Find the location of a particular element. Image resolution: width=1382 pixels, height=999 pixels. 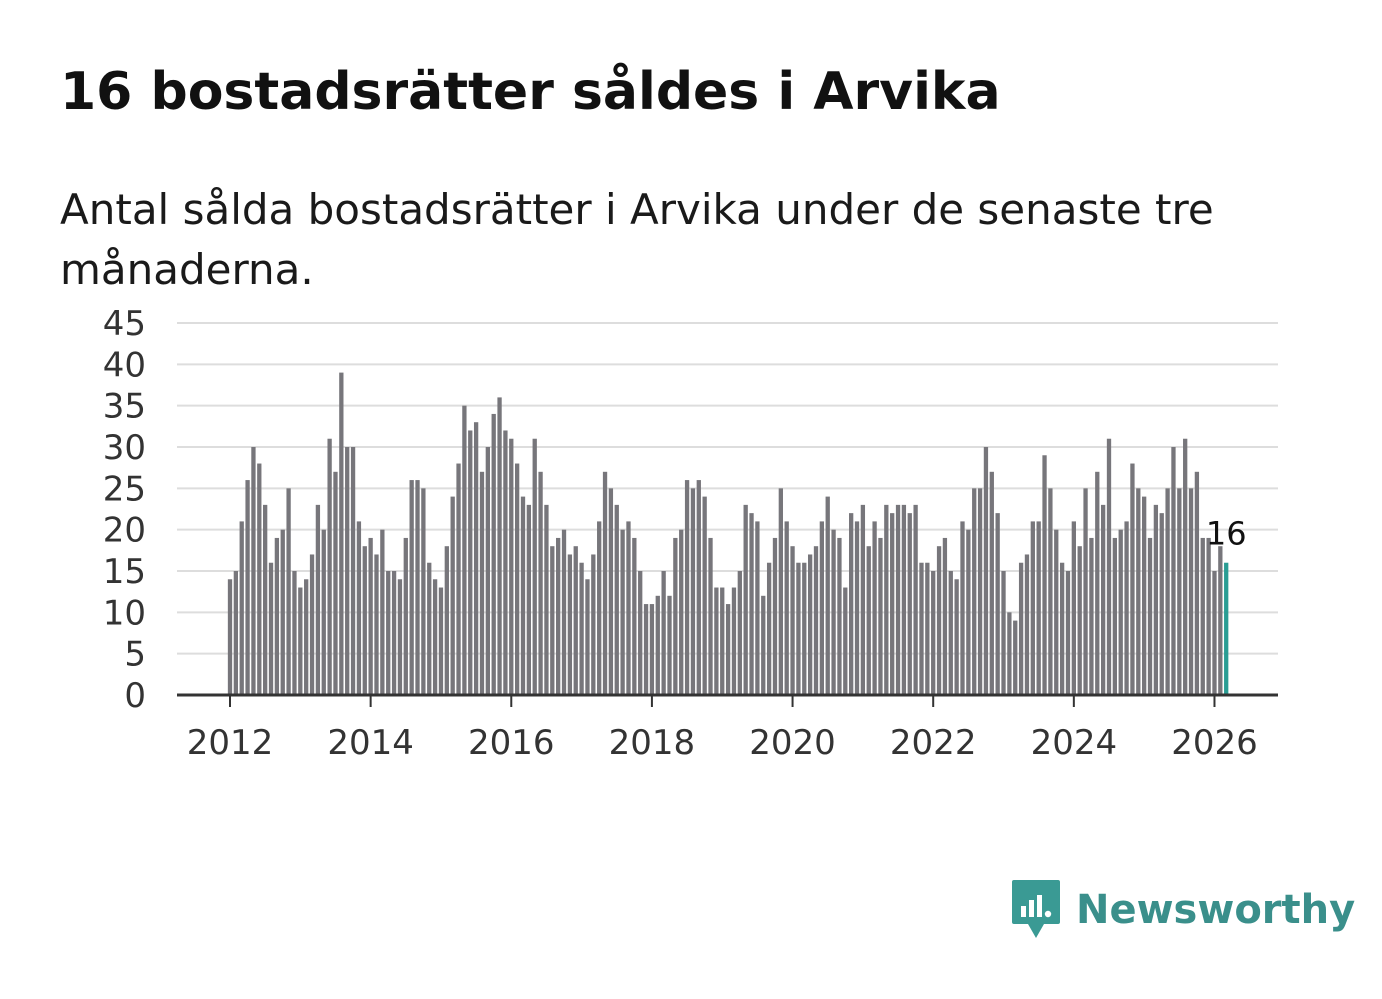

y-tick-label: 5 is located at coordinates (135, 655).